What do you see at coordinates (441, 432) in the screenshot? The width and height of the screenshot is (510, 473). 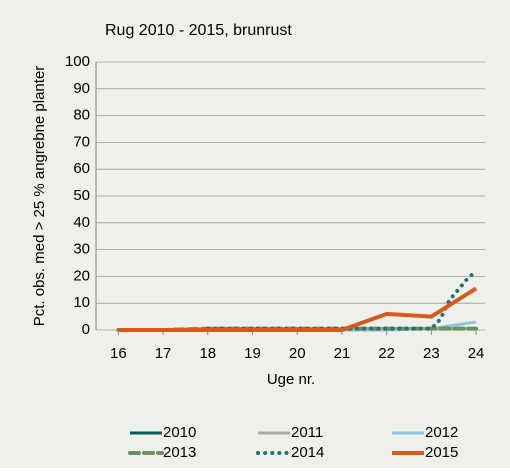 I see `legend-label: 2012` at bounding box center [441, 432].